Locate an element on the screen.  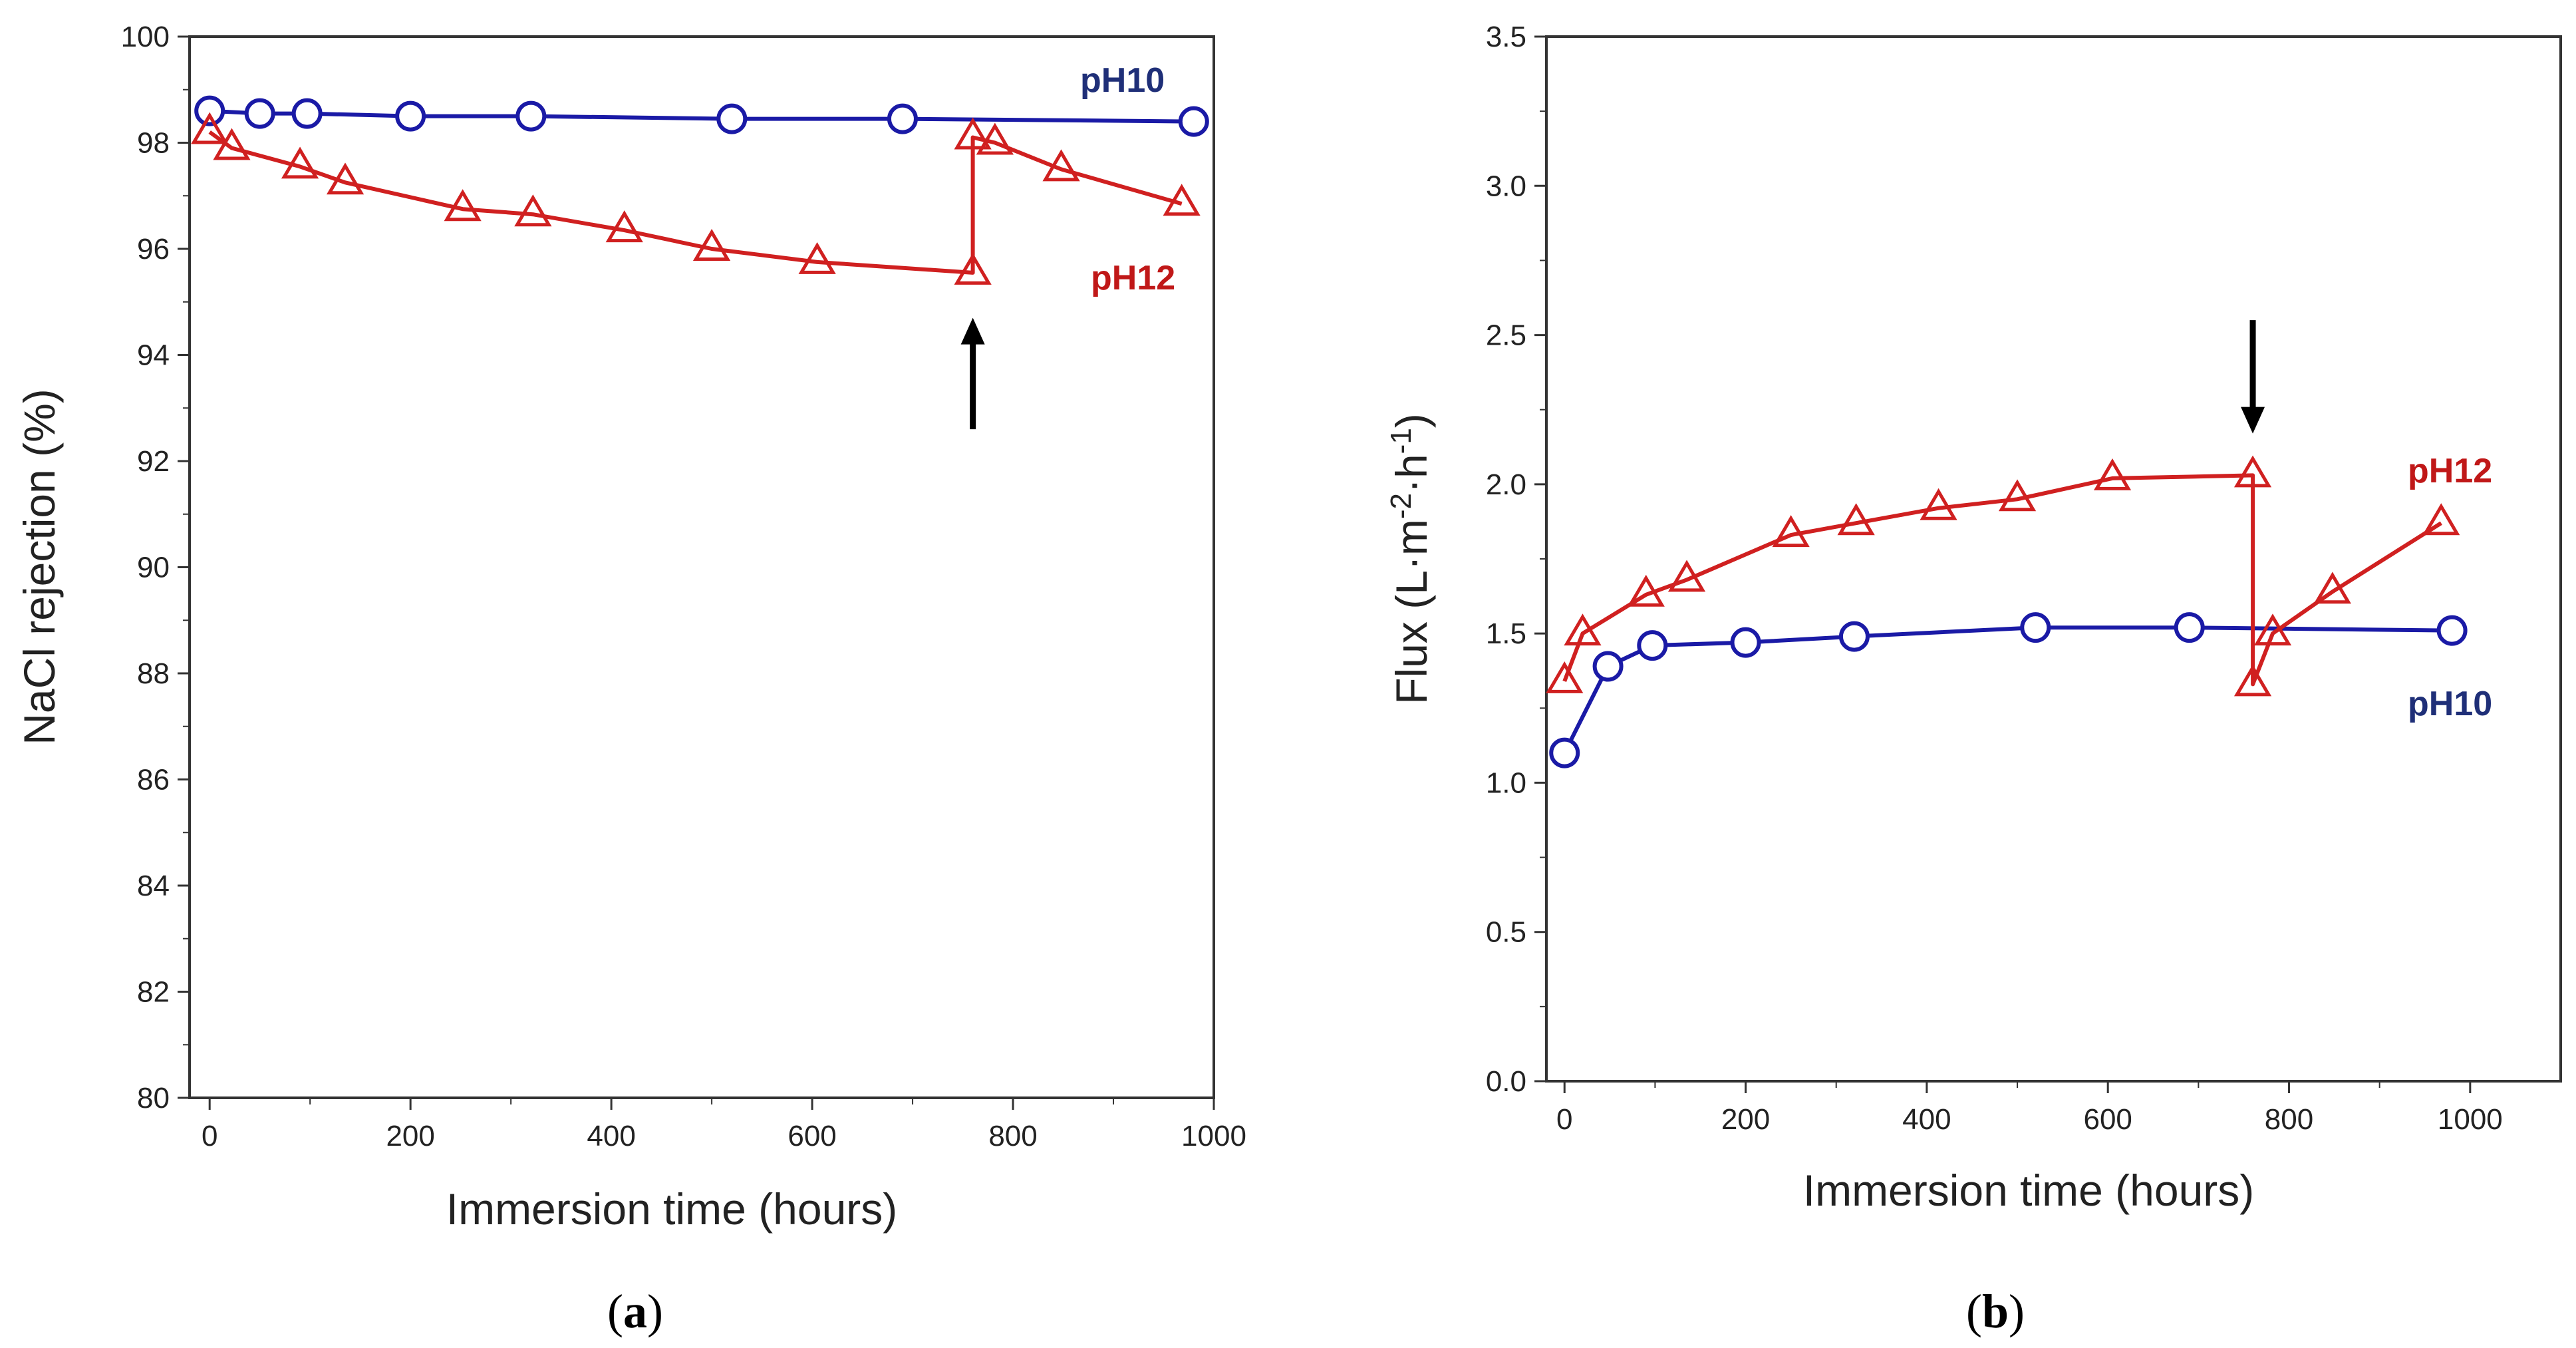
y-tick-label-a-96: 96 is located at coordinates (153, 249).